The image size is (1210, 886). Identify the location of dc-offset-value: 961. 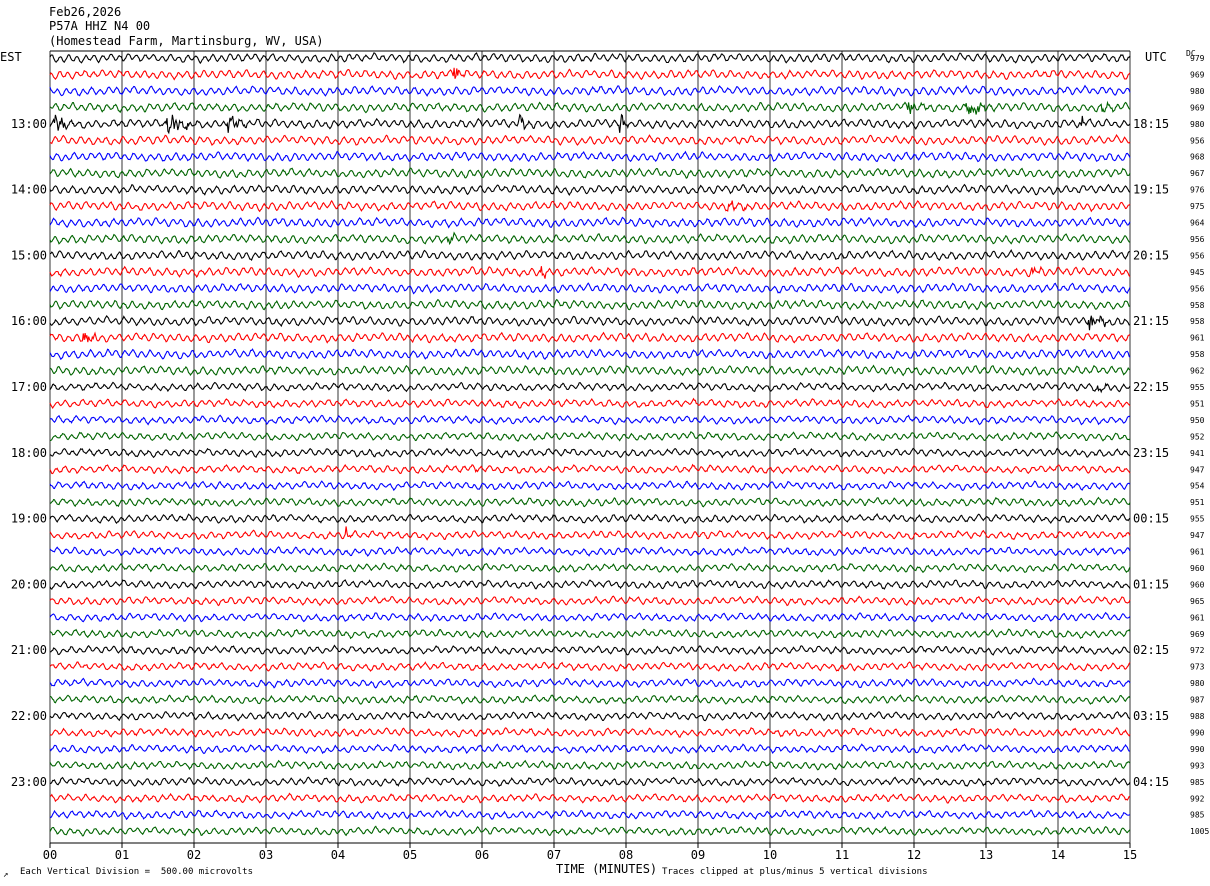
(1197, 338).